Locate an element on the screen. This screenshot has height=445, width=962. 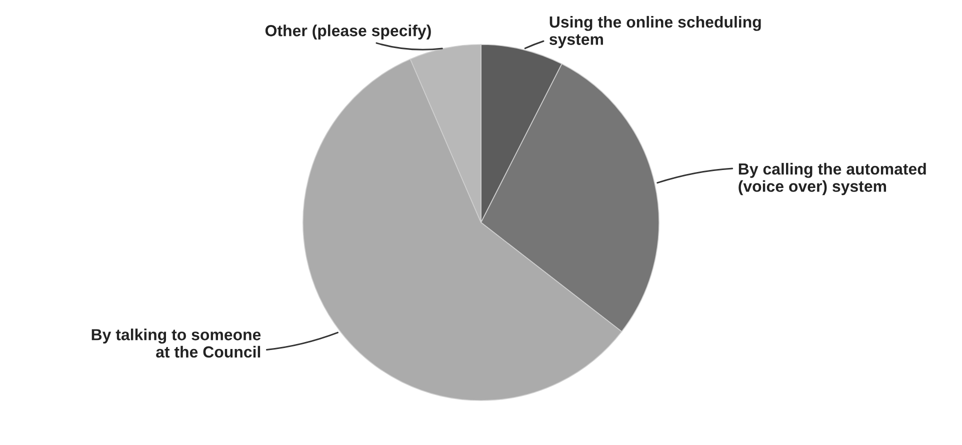
slice-label: Other (please specify) is located at coordinates (348, 32).